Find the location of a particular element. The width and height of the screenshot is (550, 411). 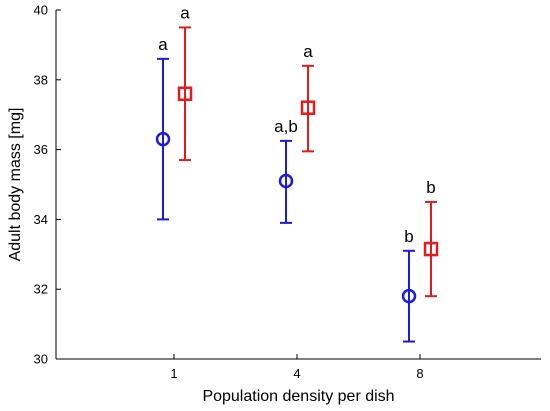

y-axis-title: Adult body mass [mg] is located at coordinates (15, 185).